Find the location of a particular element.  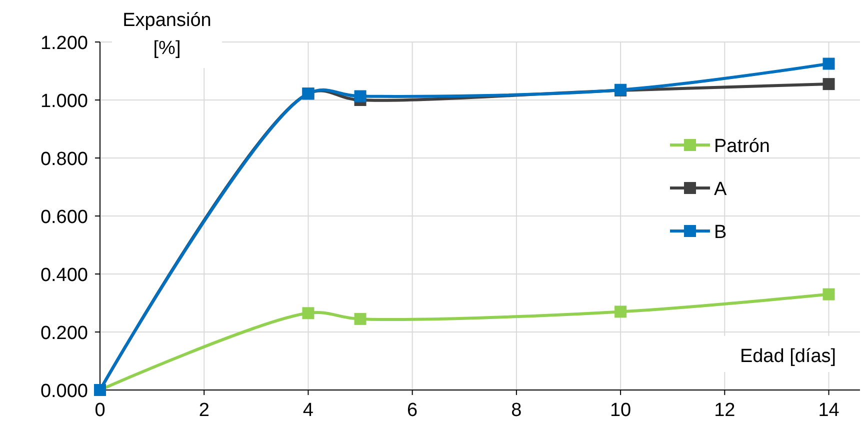

y-tick-label: 1.000 is located at coordinates (64, 101).